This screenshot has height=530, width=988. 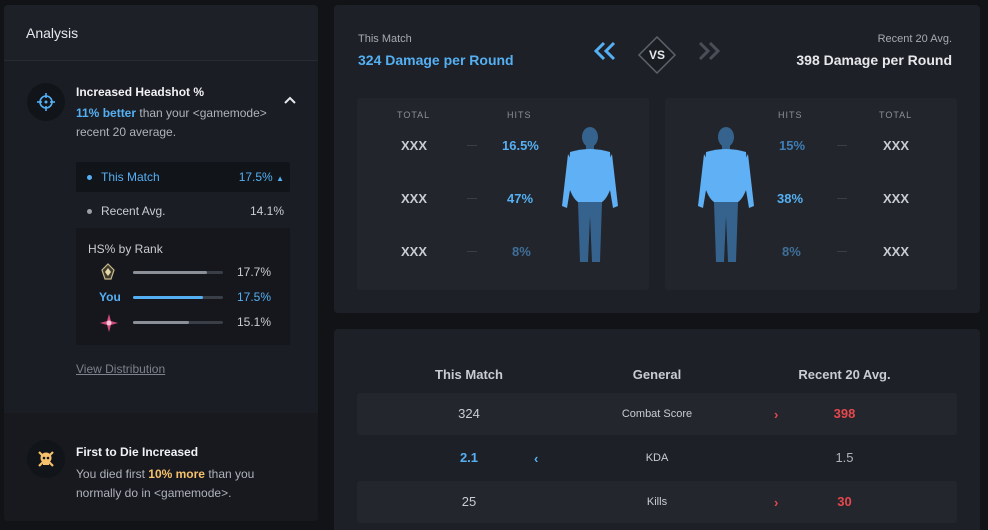 I want to click on table-row: 2.1 ‹ KDA 1.5, so click(x=657, y=458).